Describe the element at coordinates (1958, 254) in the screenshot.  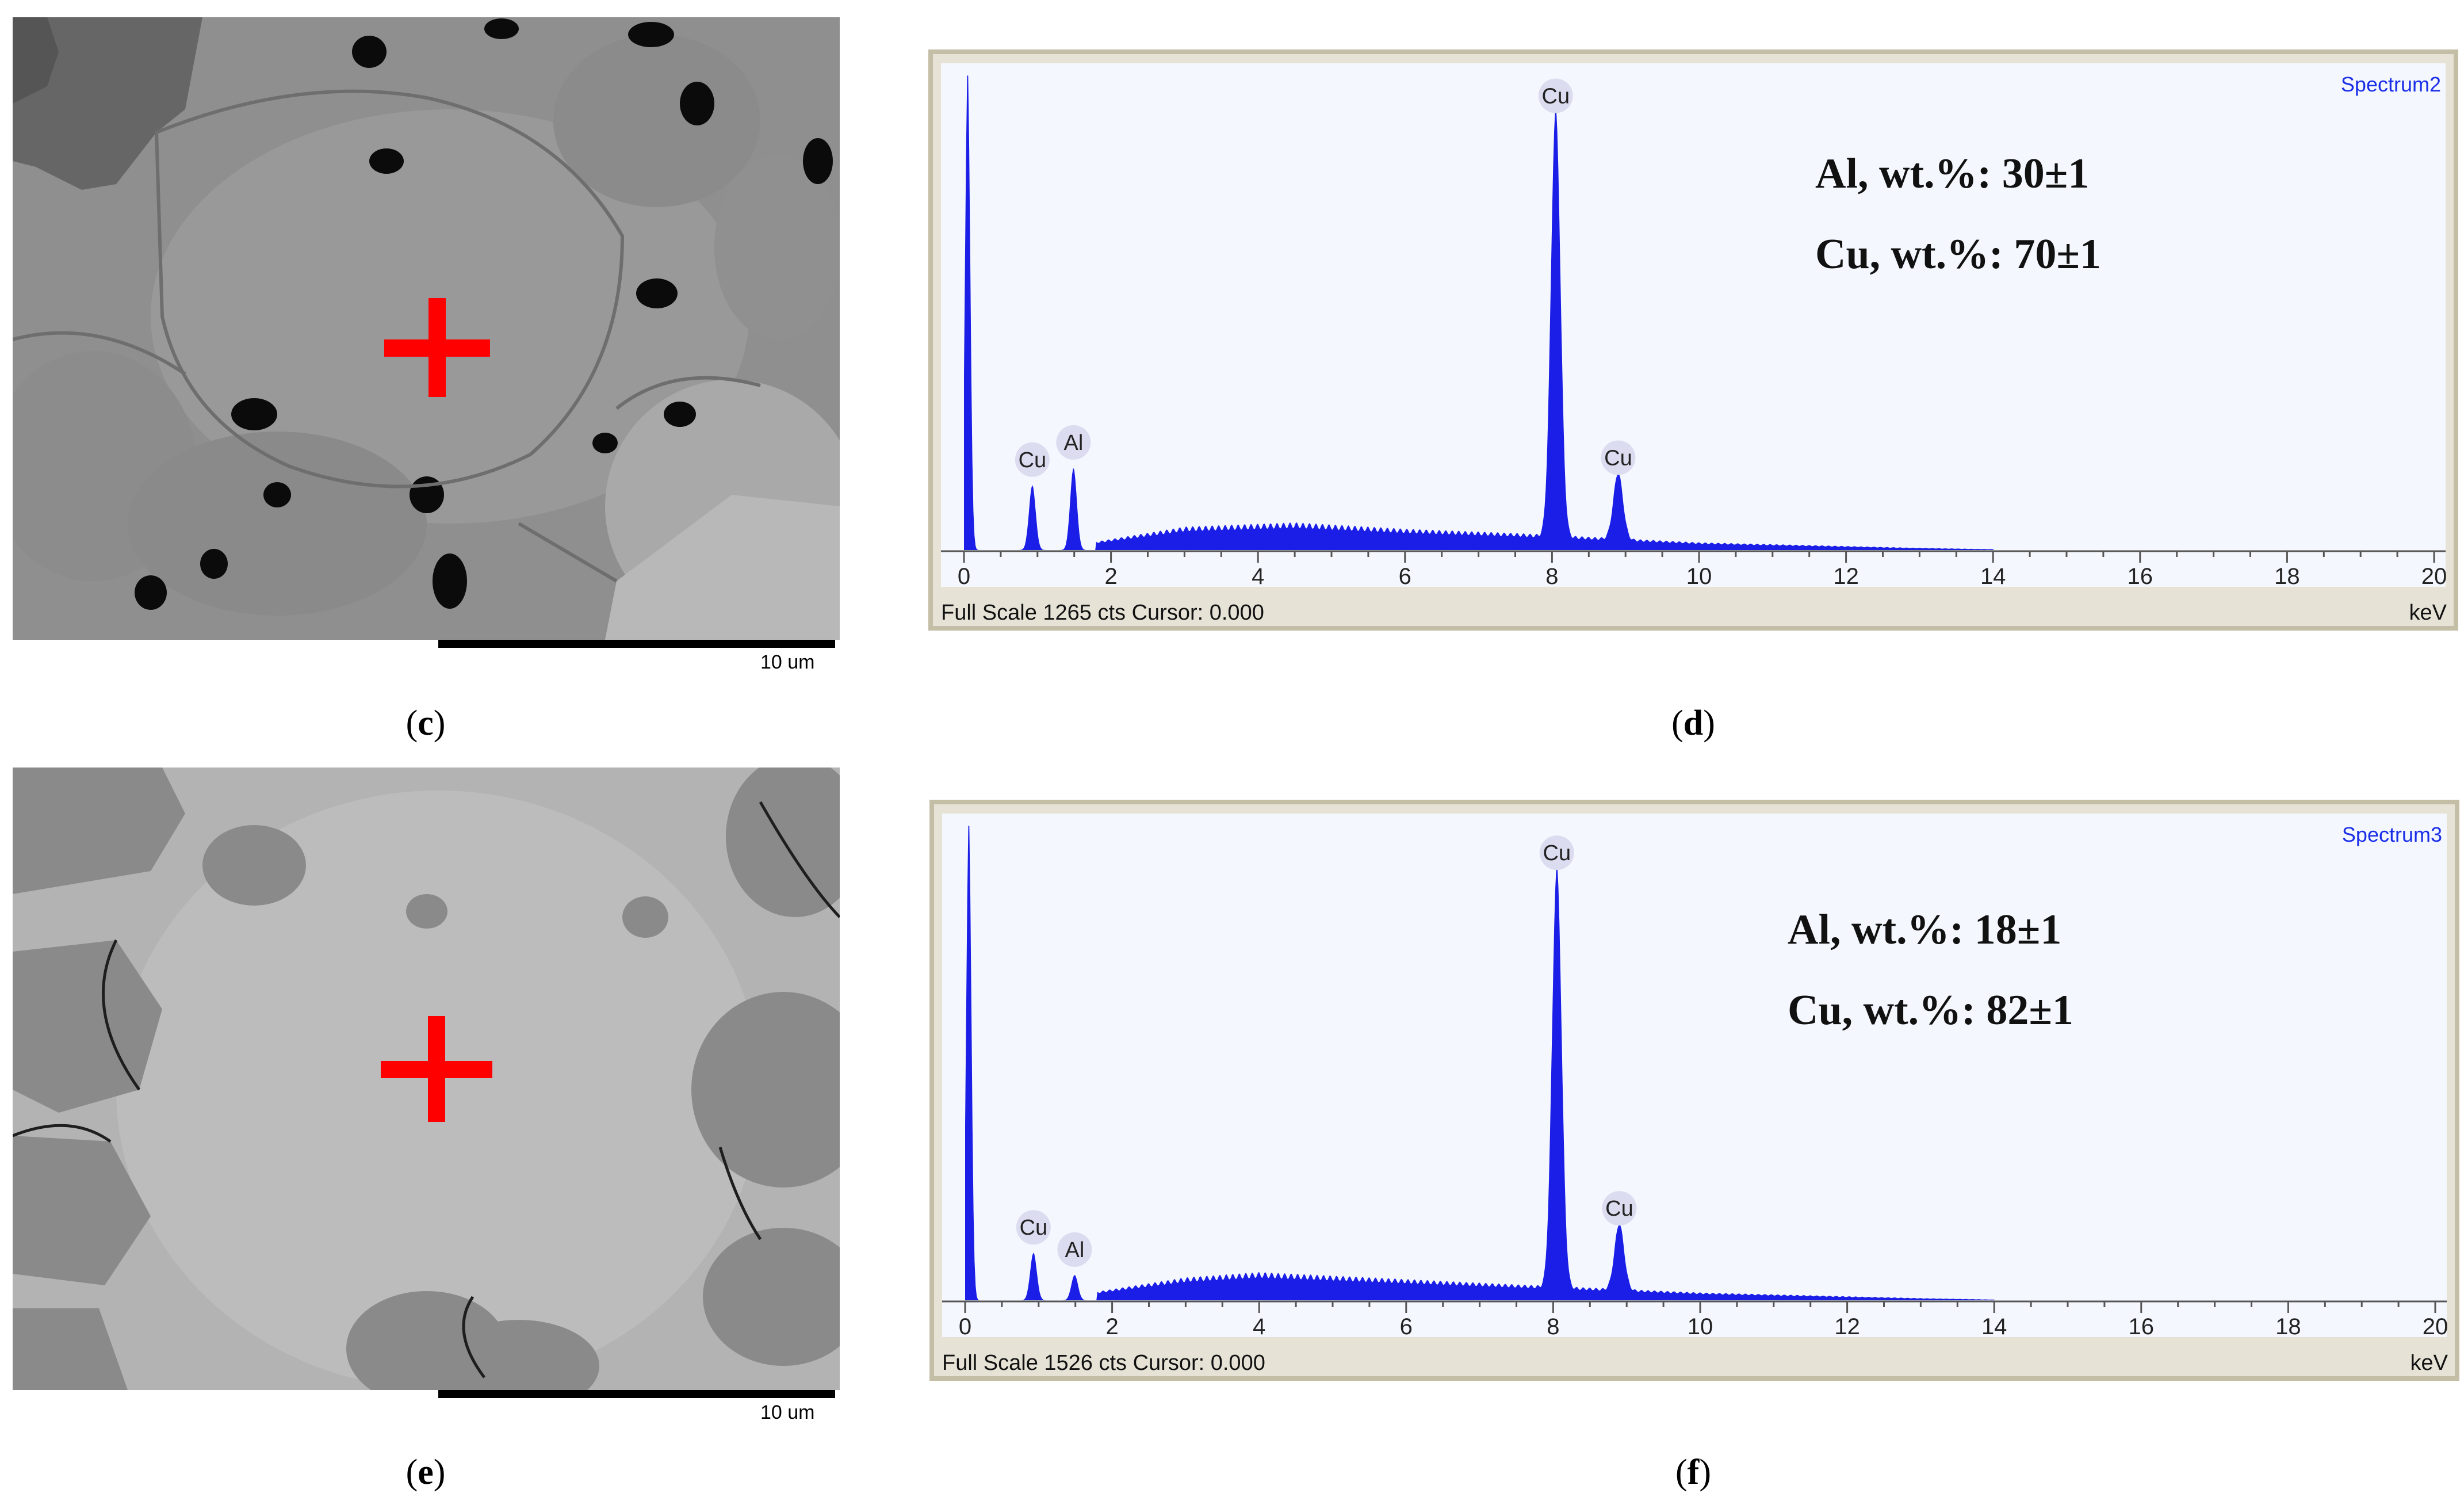
I see `cu-composition: Cu, wt.%: 70±1` at that location.